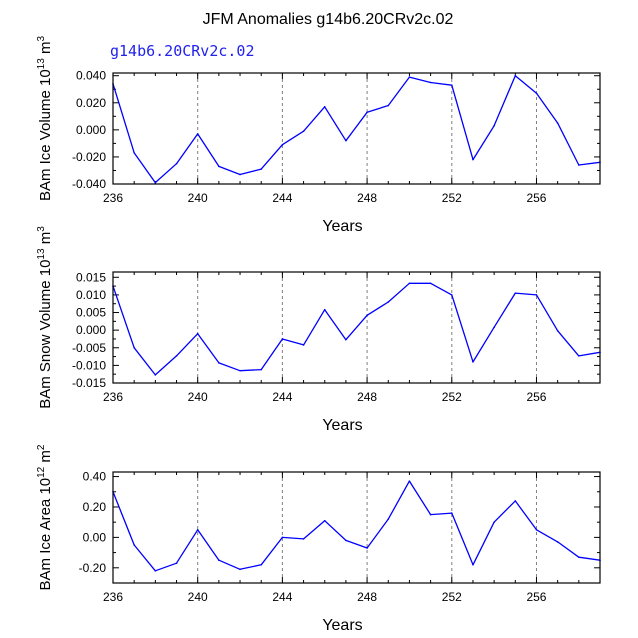 The height and width of the screenshot is (638, 638). What do you see at coordinates (182, 51) in the screenshot?
I see `figure-subtitle: g14b6.20CRv2c.02` at bounding box center [182, 51].